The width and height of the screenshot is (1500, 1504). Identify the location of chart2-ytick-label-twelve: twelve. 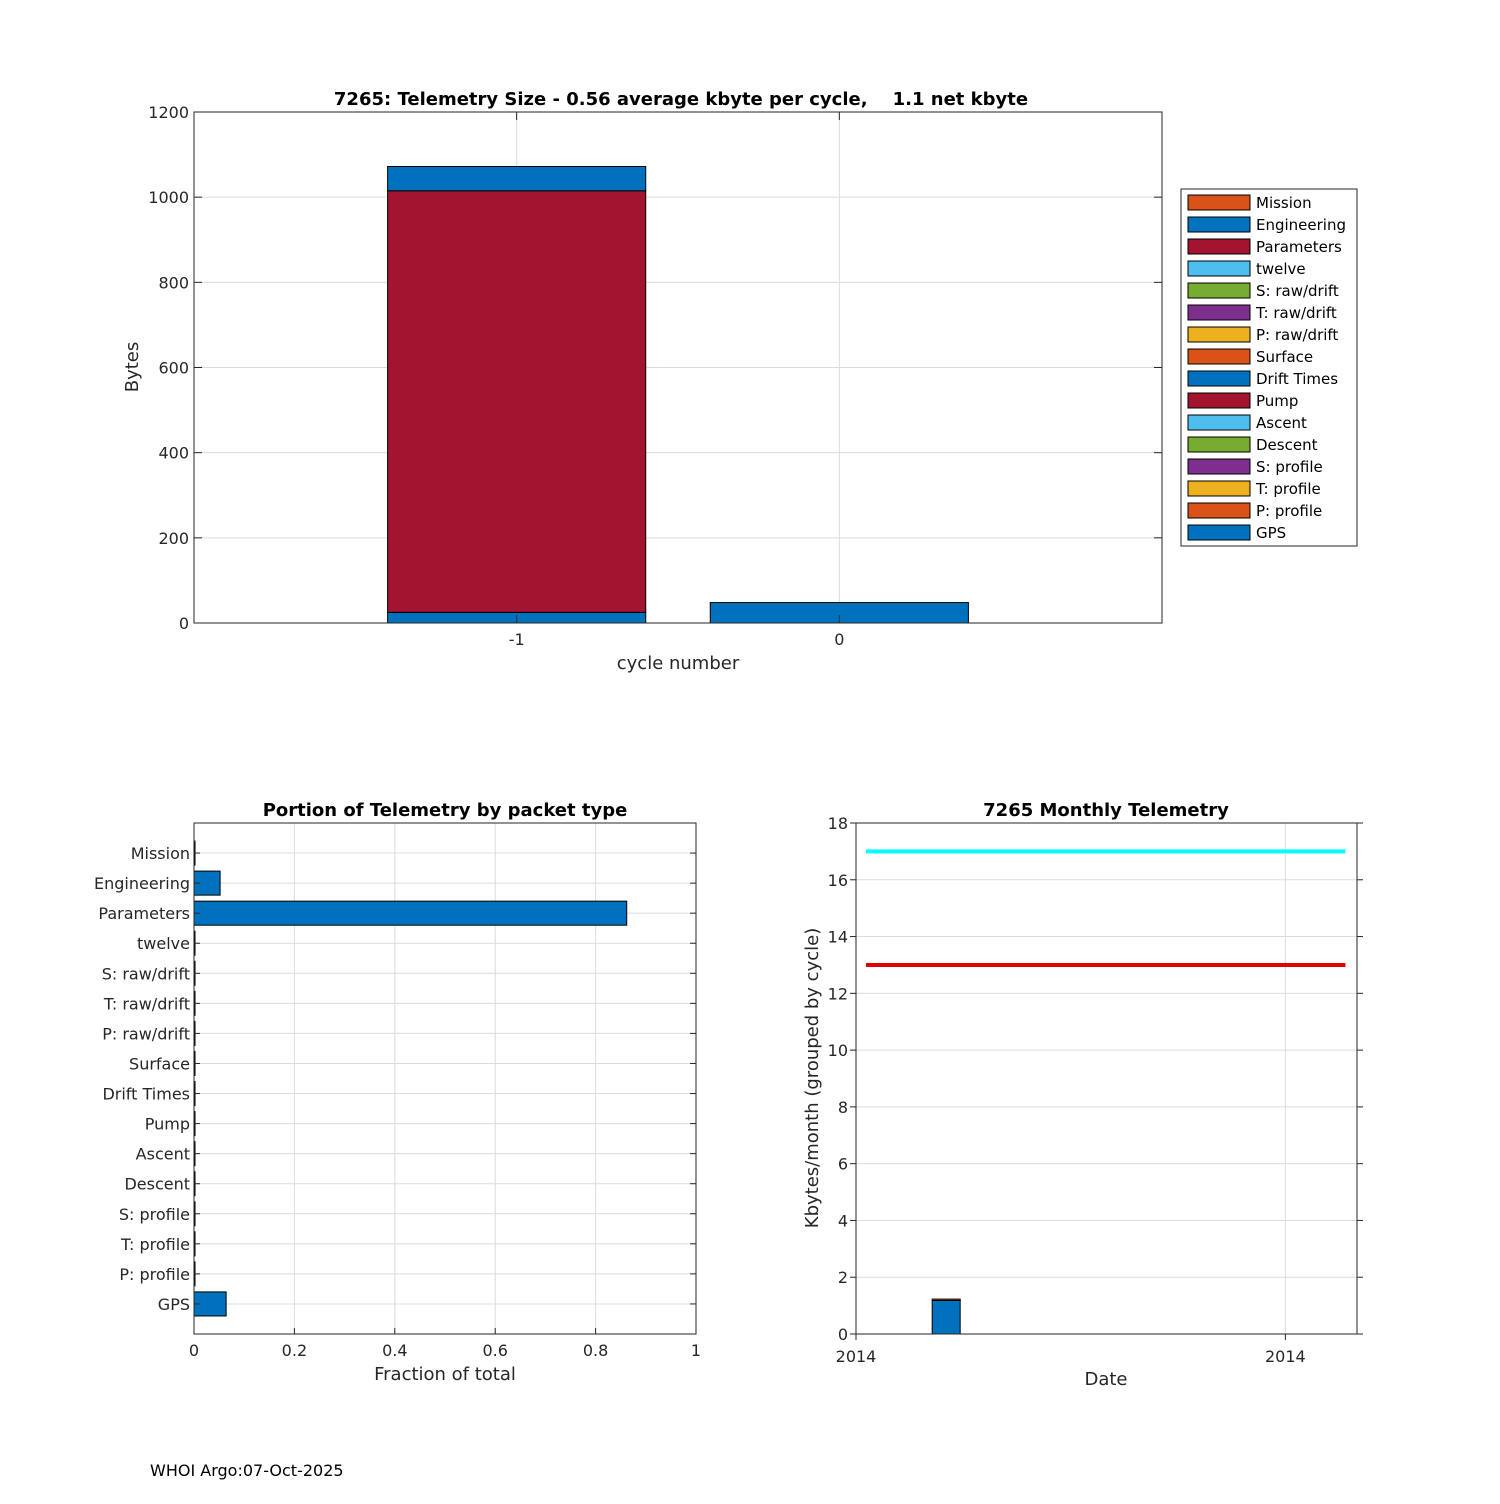
(163, 943).